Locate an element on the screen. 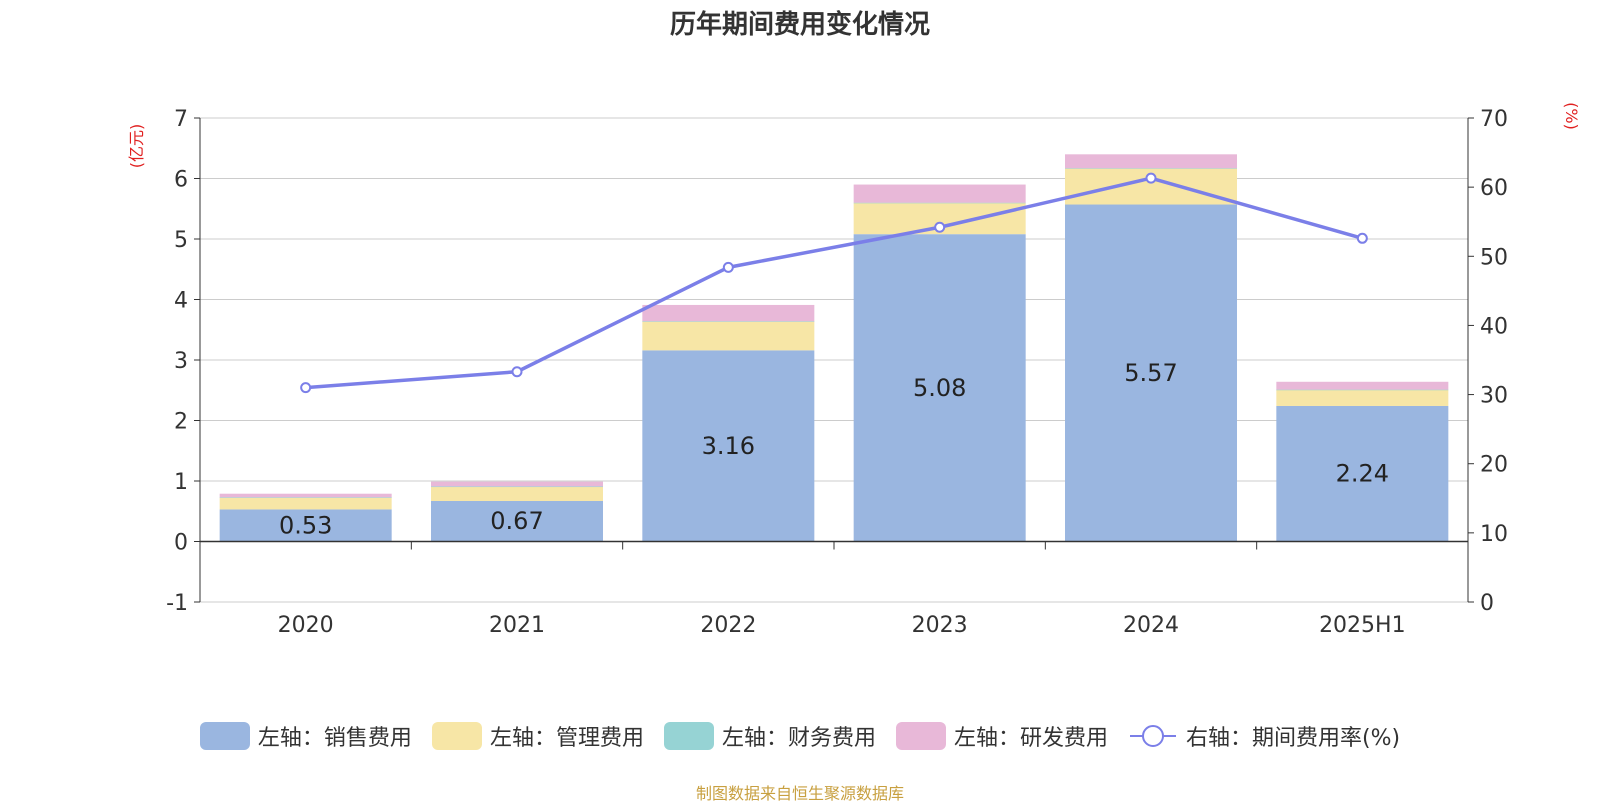  left-tick-label: 2 is located at coordinates (181, 422).